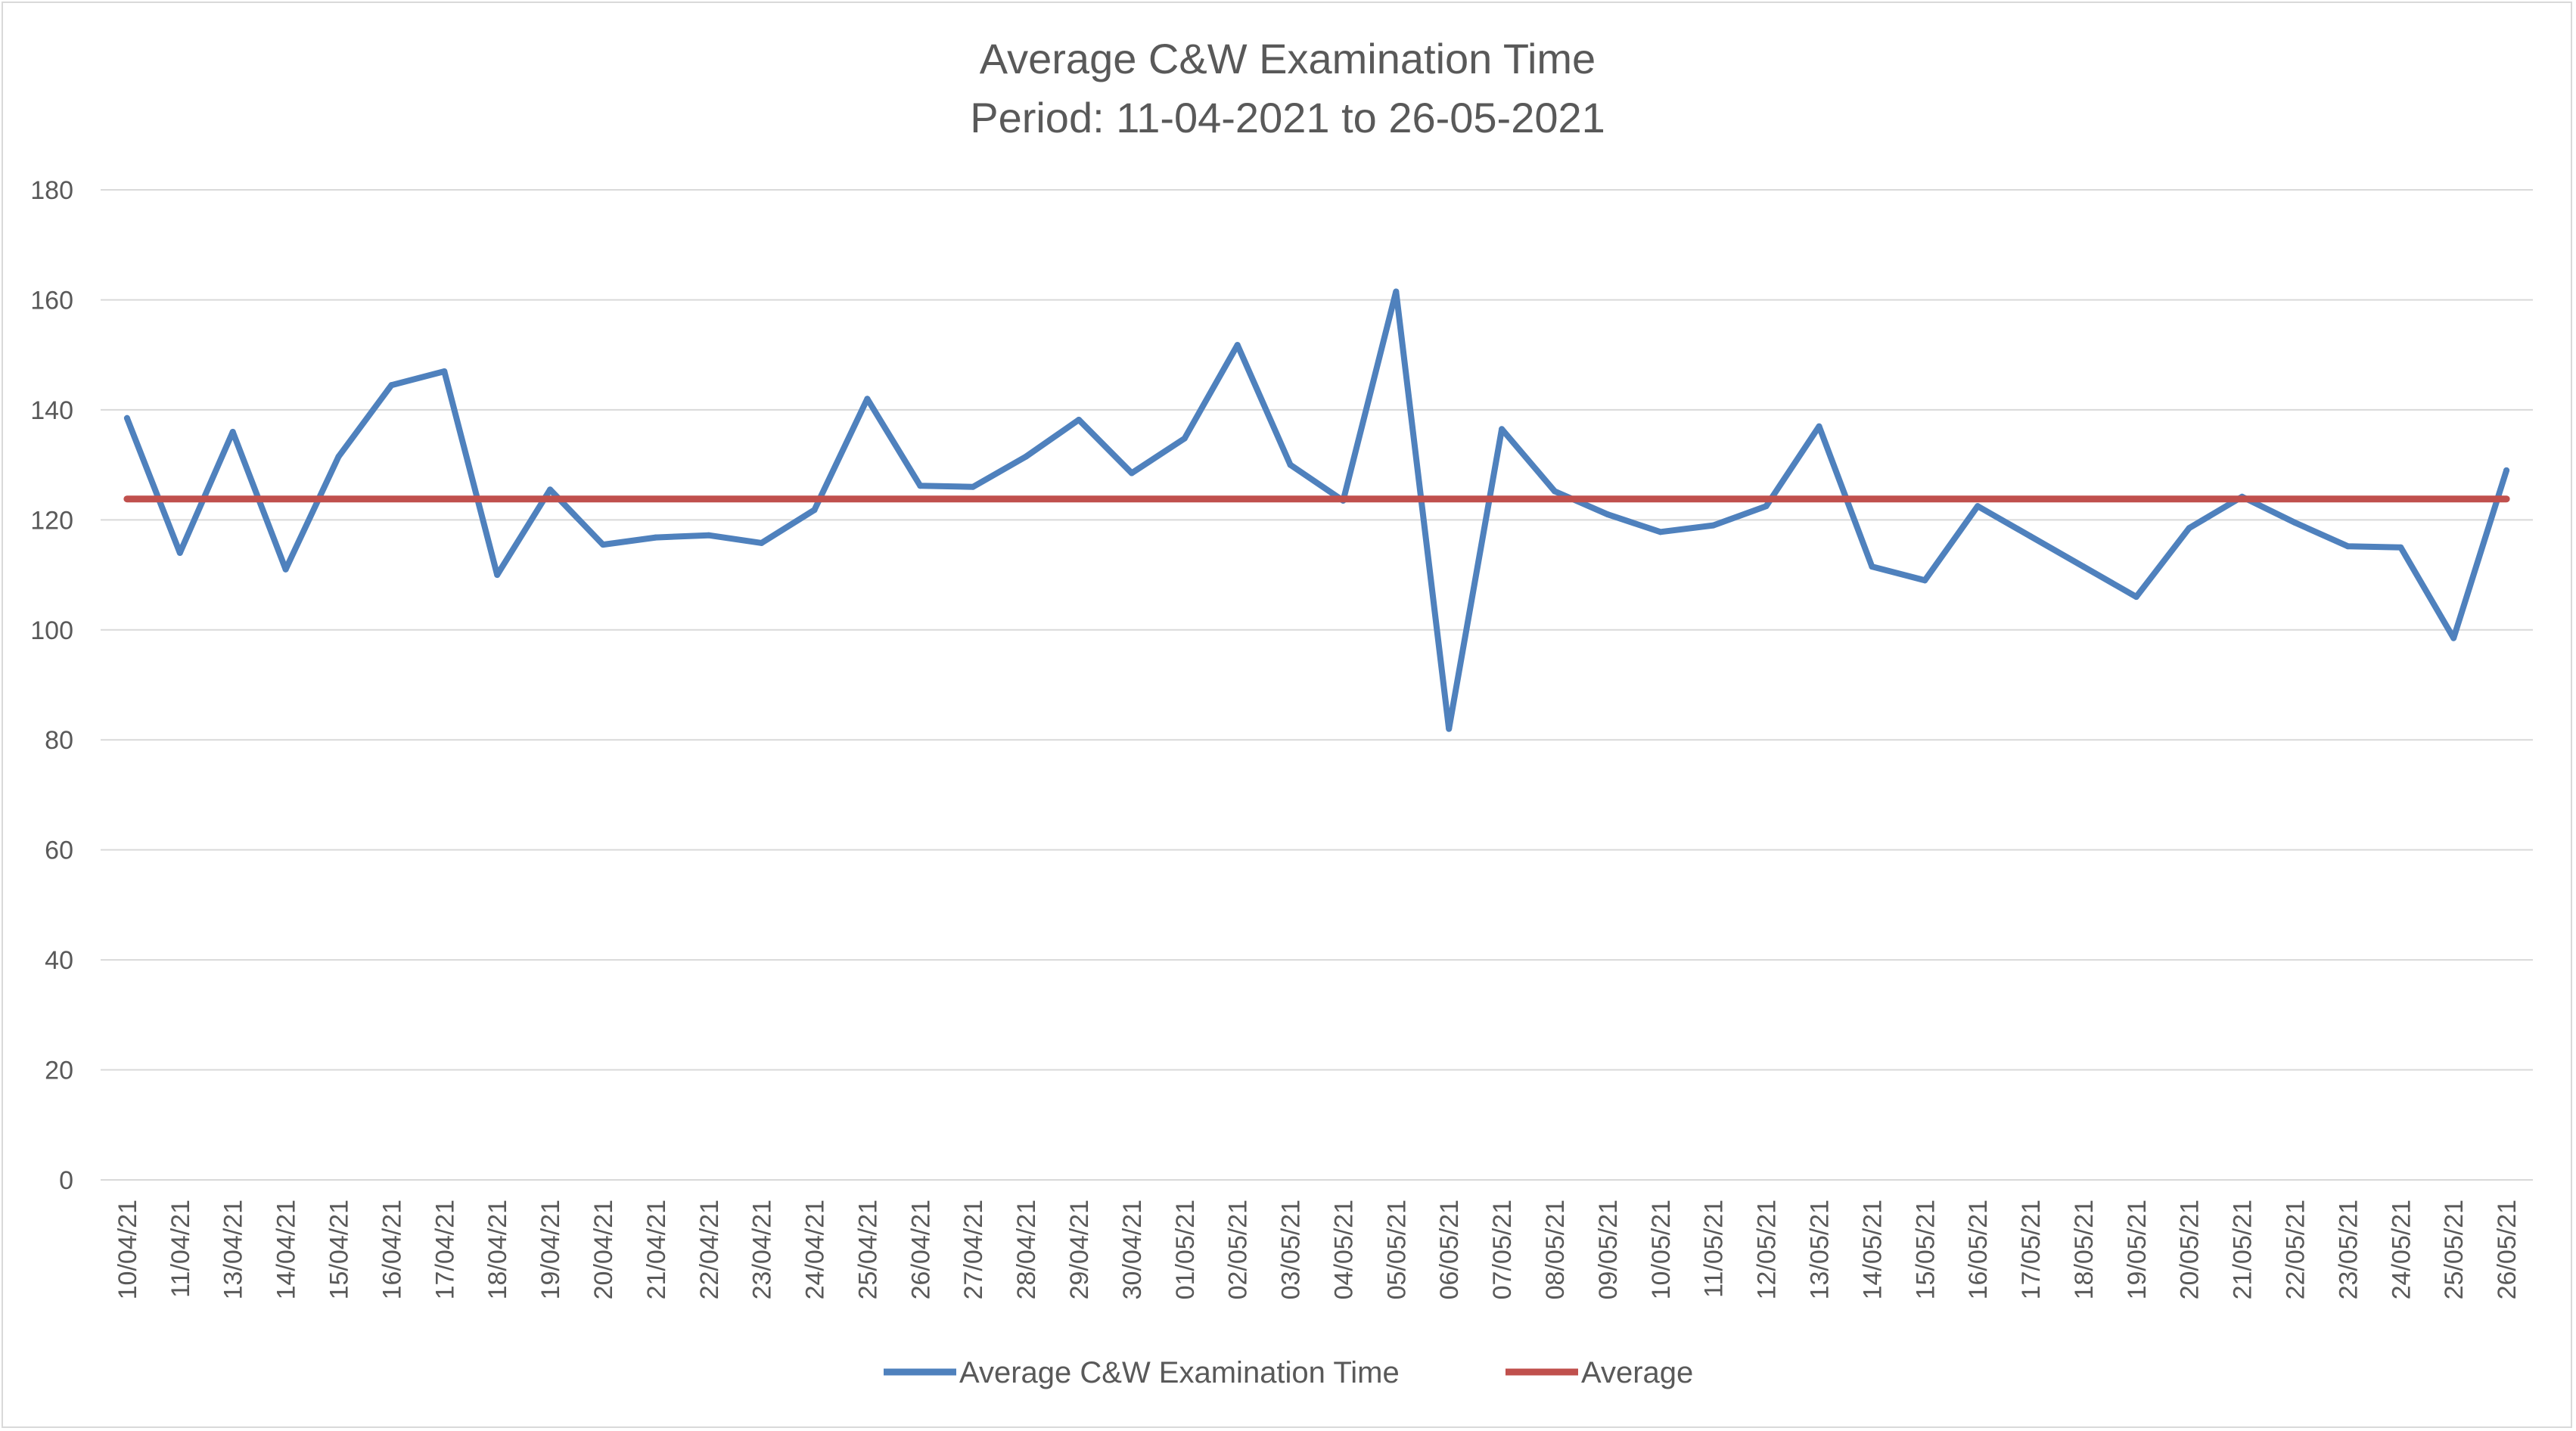 The height and width of the screenshot is (1431, 2576). What do you see at coordinates (51, 300) in the screenshot?
I see `y-tick-label: 160` at bounding box center [51, 300].